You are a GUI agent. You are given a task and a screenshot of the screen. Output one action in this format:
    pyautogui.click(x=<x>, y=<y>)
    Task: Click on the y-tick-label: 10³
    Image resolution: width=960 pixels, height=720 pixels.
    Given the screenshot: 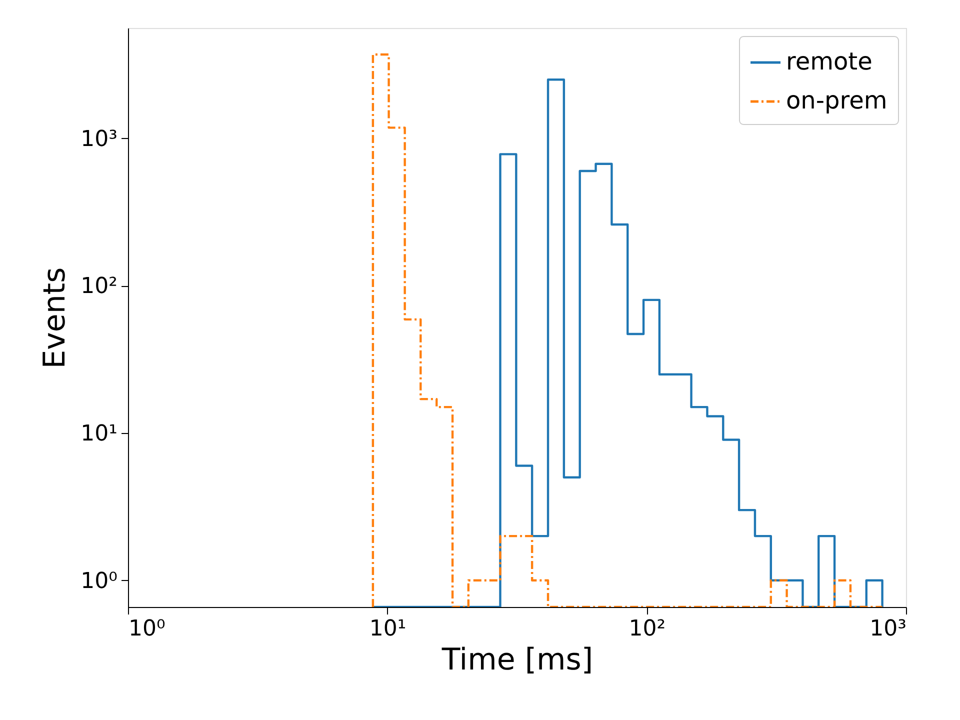 What is the action you would take?
    pyautogui.click(x=99, y=139)
    